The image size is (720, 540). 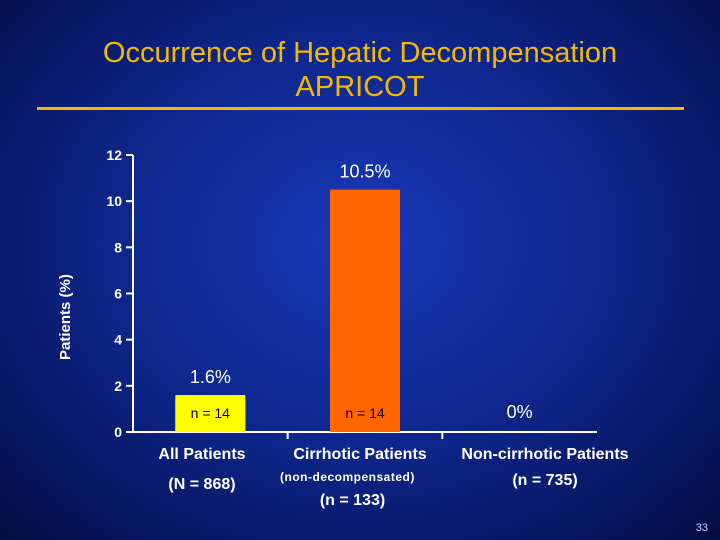 I want to click on category-count-all: (N = 868), so click(x=202, y=484).